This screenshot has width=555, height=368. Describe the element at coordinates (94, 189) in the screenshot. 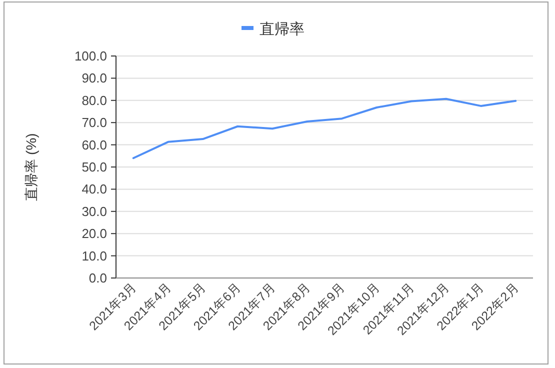

I see `y-tick-label: 40.0` at that location.